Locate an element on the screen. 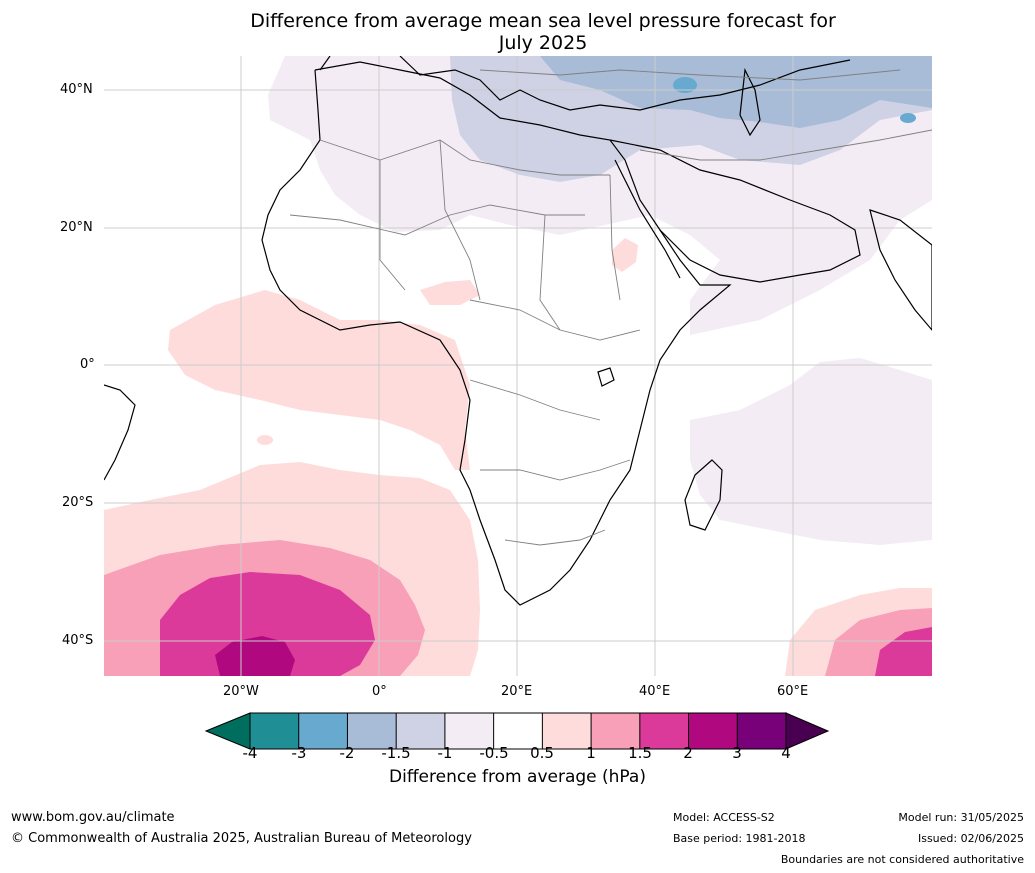 The width and height of the screenshot is (1035, 873). colorbar-segments is located at coordinates (518, 731).